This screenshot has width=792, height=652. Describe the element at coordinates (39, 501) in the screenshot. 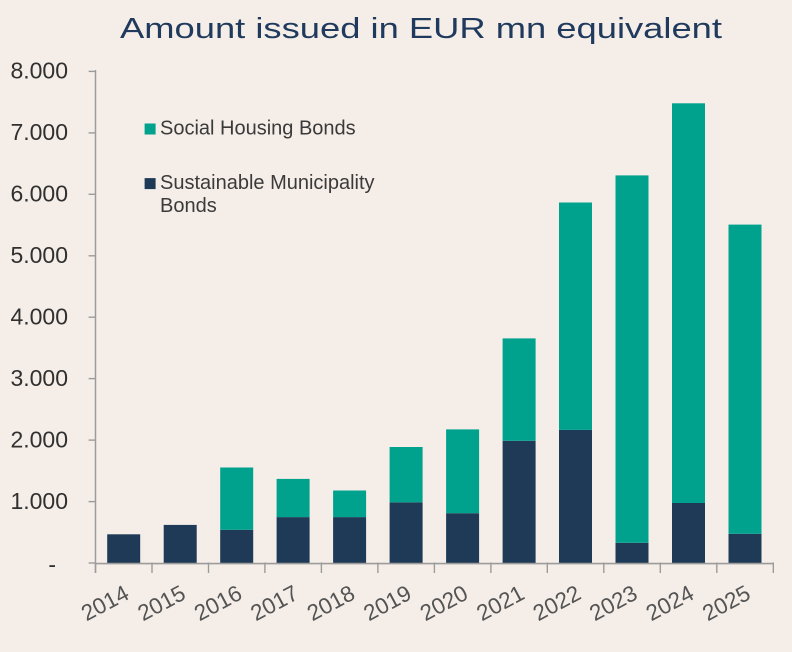

I see `svg-text: 1.000` at that location.